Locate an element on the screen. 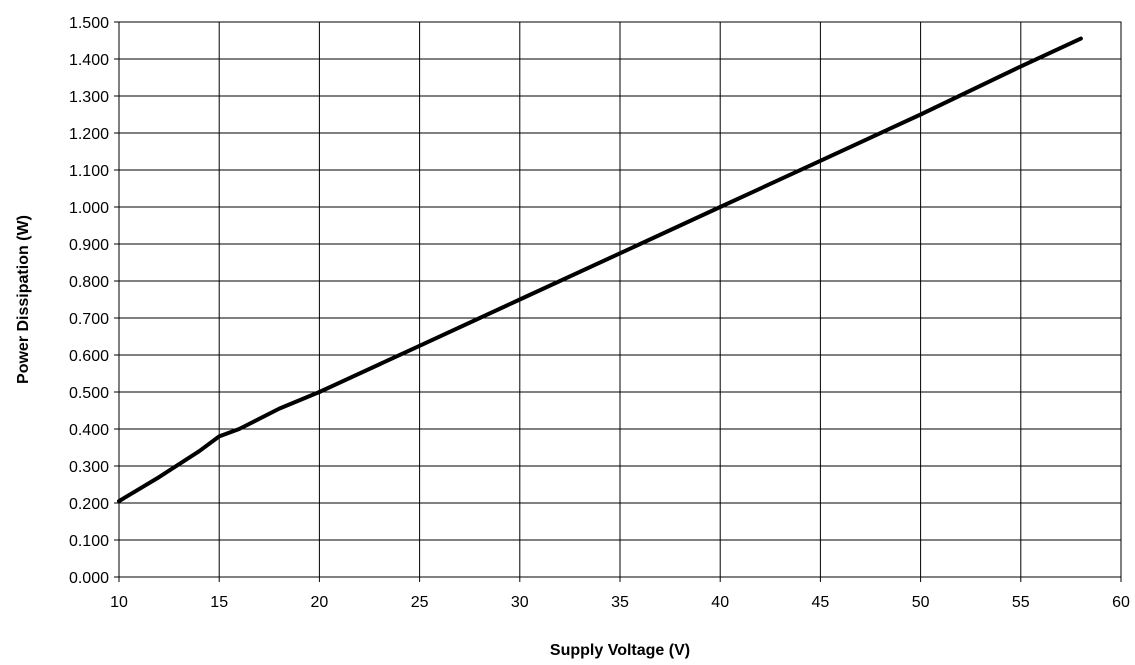 The image size is (1135, 665). x-axis-ticks: 10 15 20 25 30 35 40 45 50 55 60 is located at coordinates (620, 594).